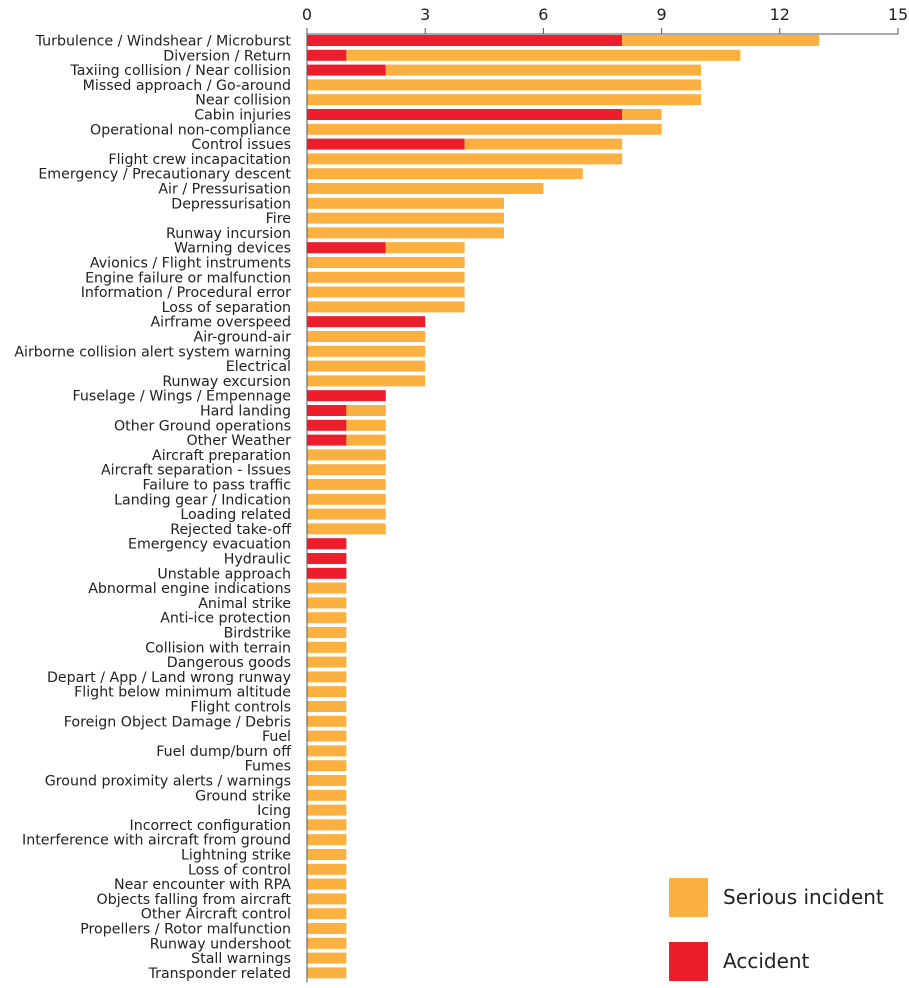 The width and height of the screenshot is (909, 988). I want to click on category-label: Other Ground operations, so click(202, 426).